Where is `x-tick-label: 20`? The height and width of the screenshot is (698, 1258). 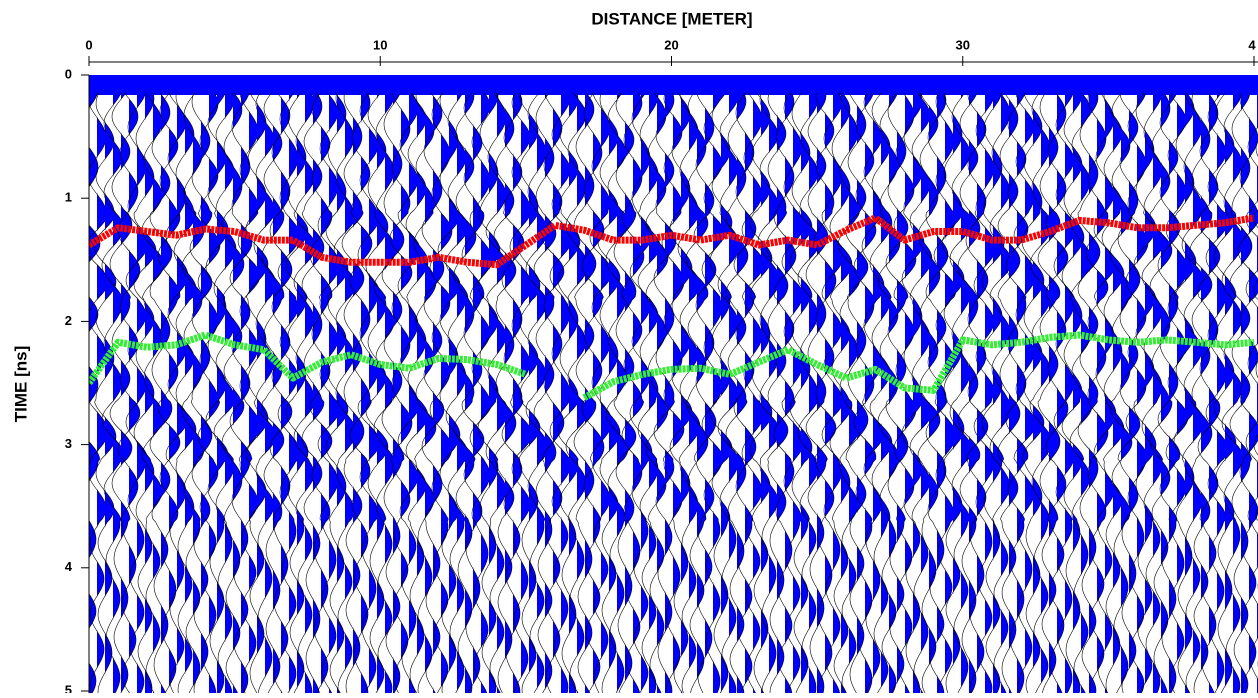 x-tick-label: 20 is located at coordinates (671, 44).